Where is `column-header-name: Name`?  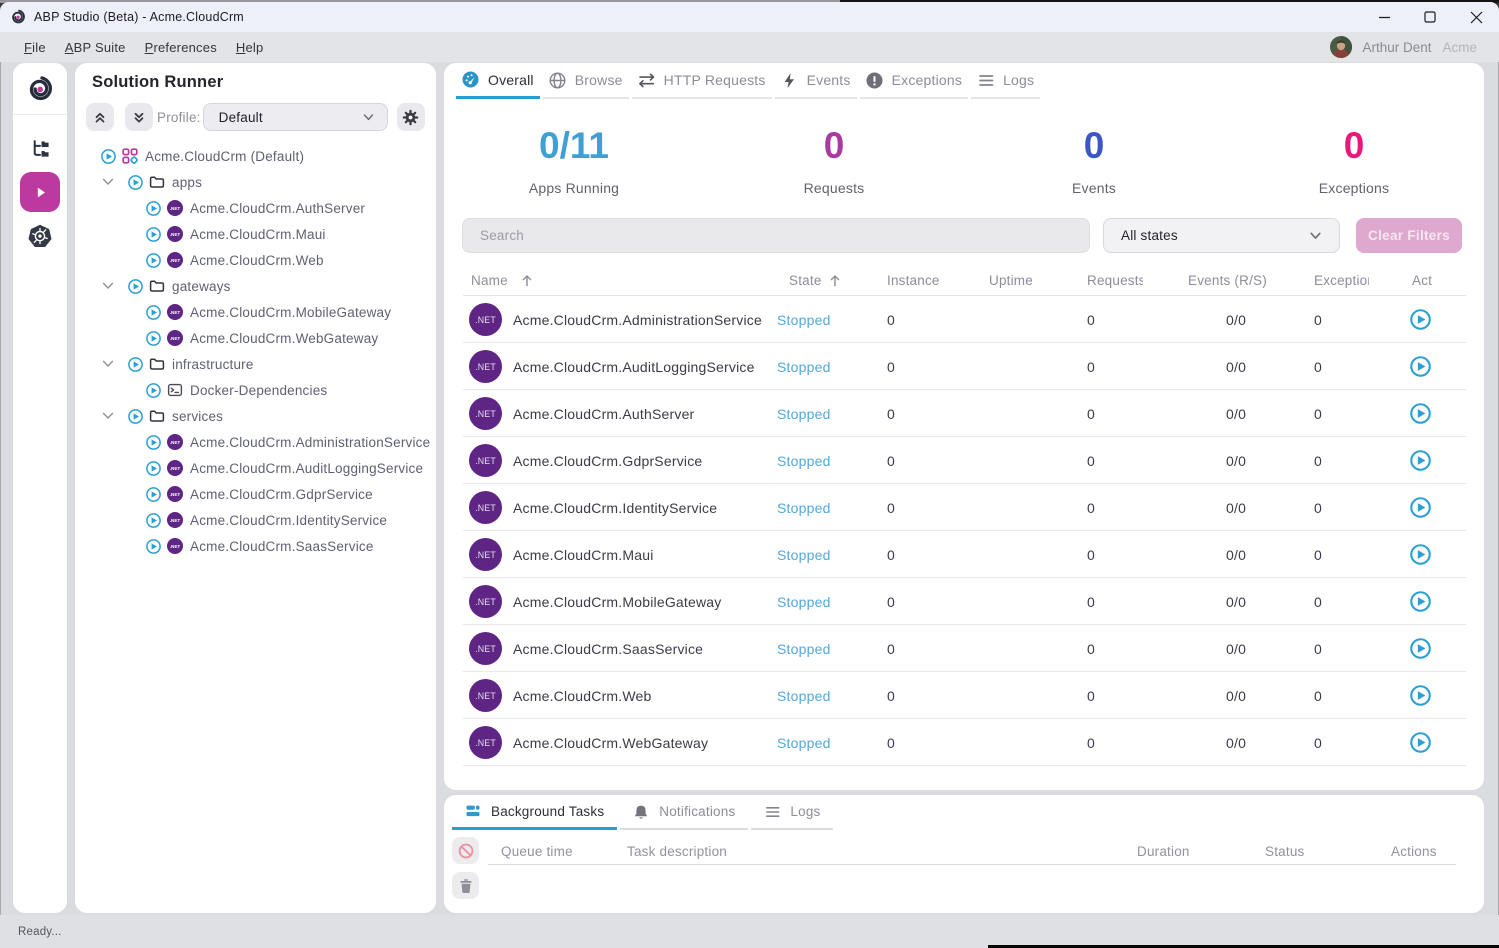
column-header-name: Name is located at coordinates (610, 280).